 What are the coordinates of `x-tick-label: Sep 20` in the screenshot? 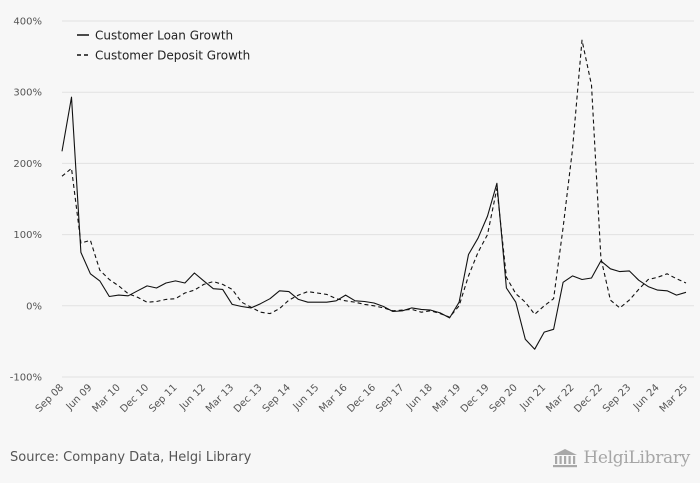 It's located at (504, 398).